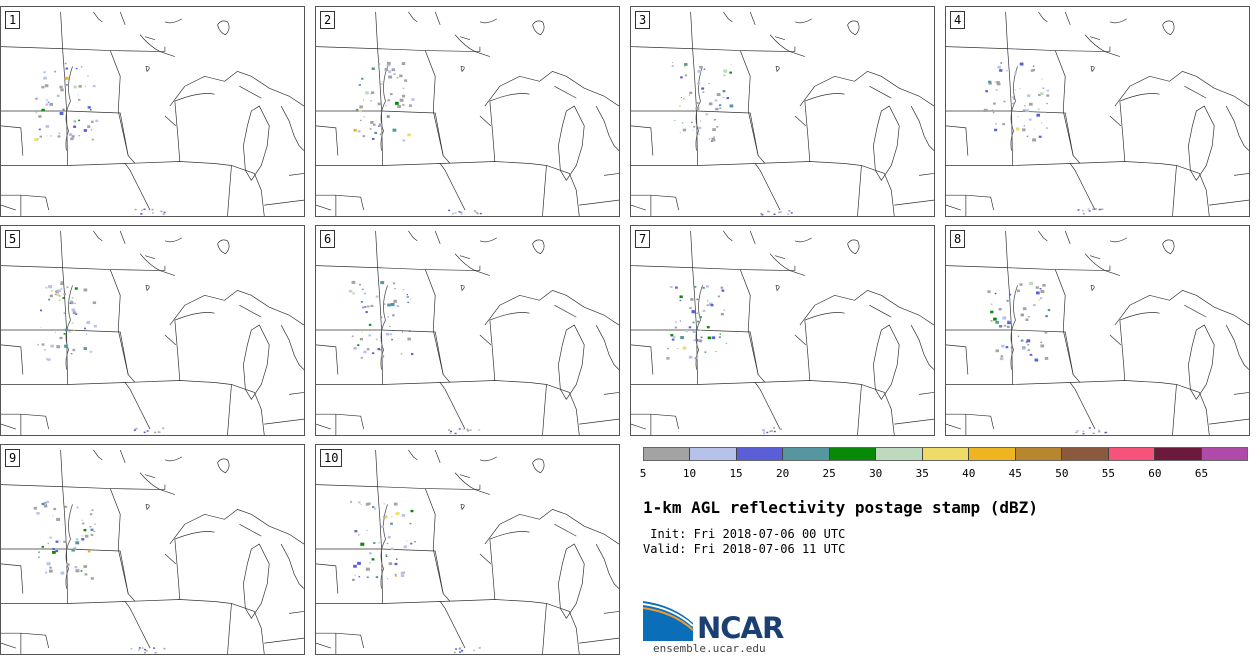  I want to click on colorbar-tick-label: 65, so click(1201, 473).